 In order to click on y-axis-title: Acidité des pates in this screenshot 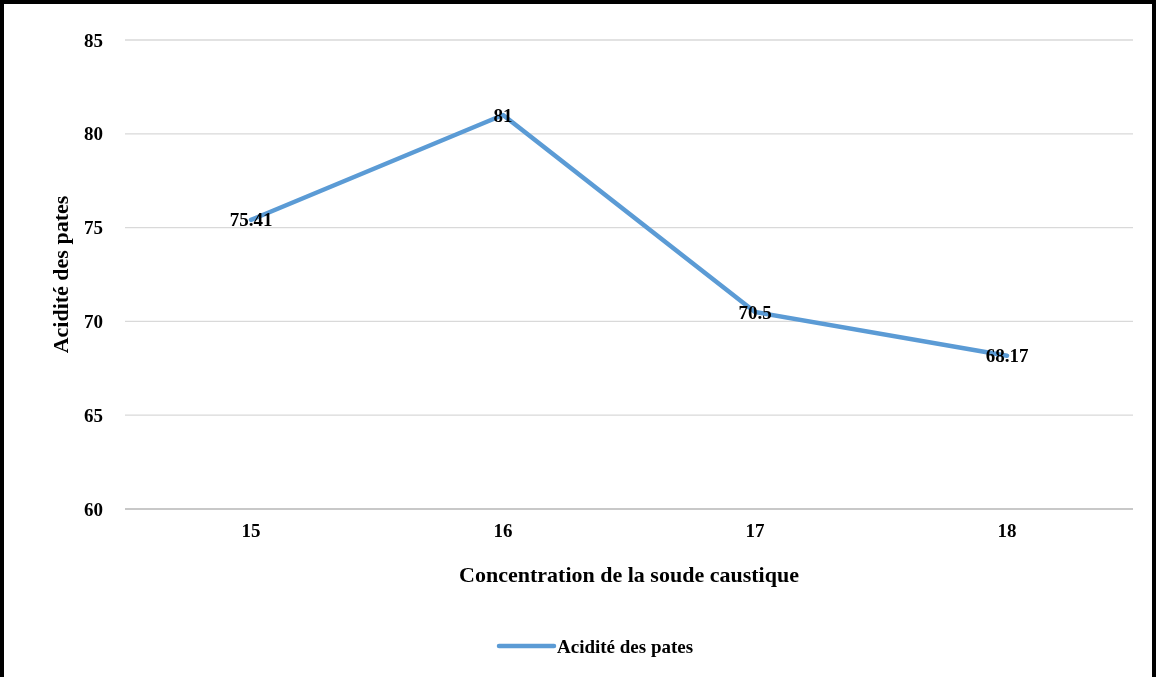, I will do `click(60, 274)`.